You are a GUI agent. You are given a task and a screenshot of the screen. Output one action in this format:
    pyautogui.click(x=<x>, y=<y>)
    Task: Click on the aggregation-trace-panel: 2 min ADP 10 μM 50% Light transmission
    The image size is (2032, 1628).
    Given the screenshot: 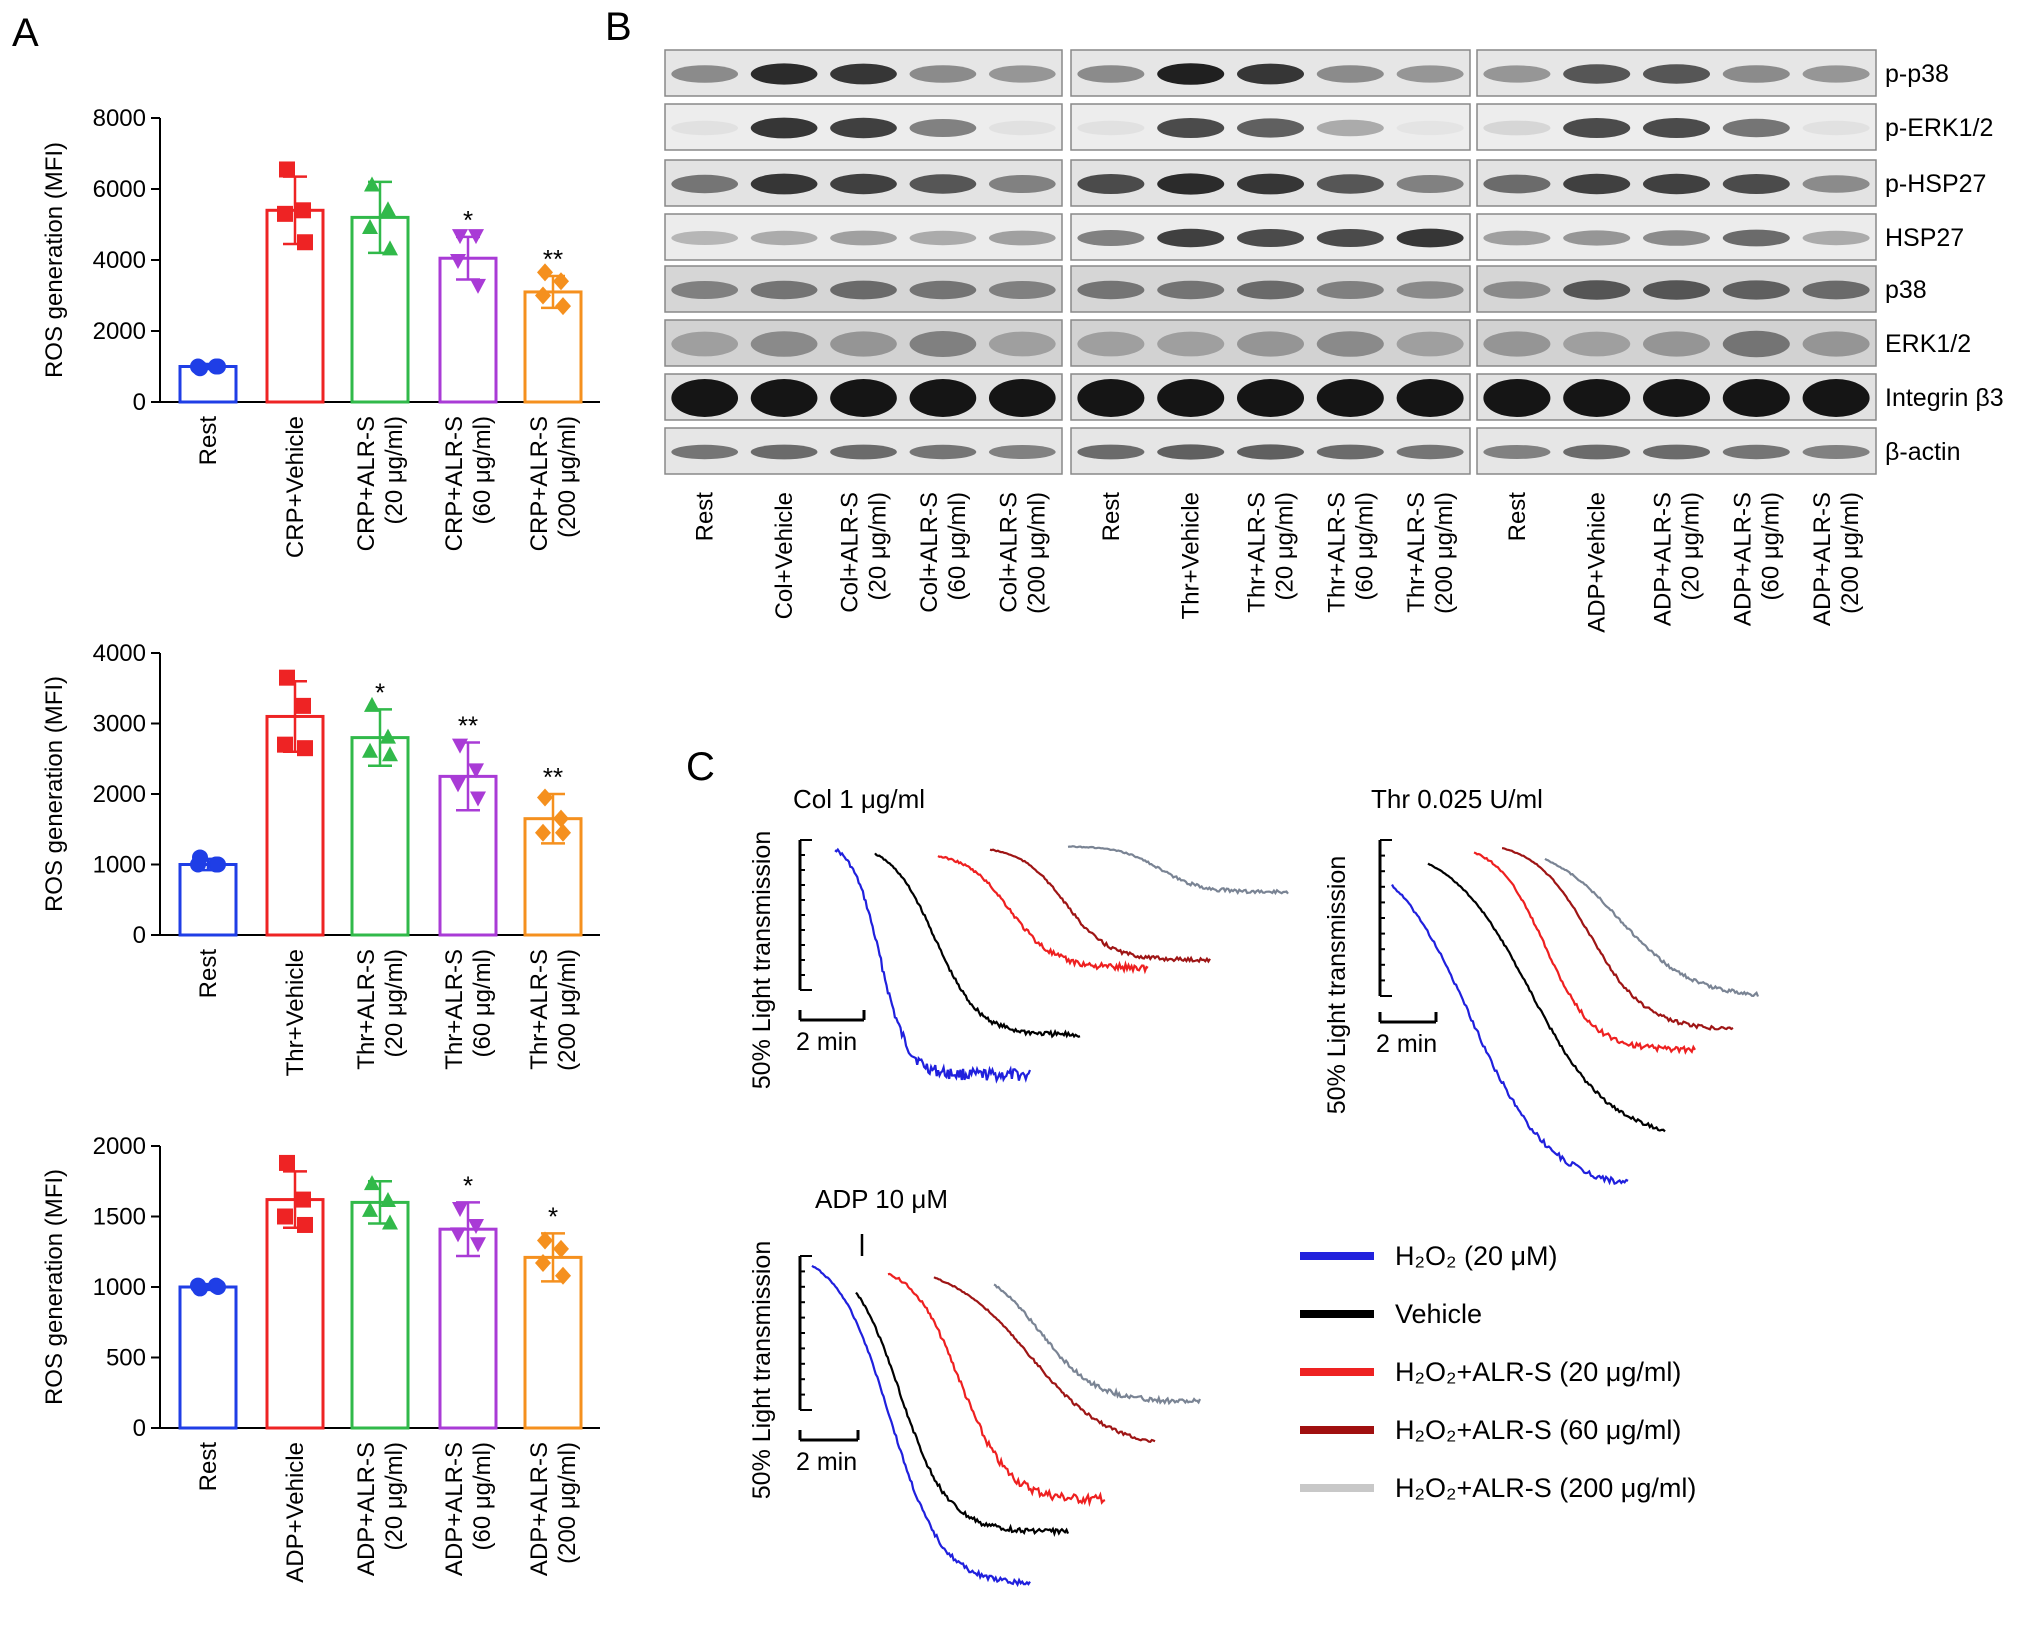 What is the action you would take?
    pyautogui.click(x=975, y=1386)
    